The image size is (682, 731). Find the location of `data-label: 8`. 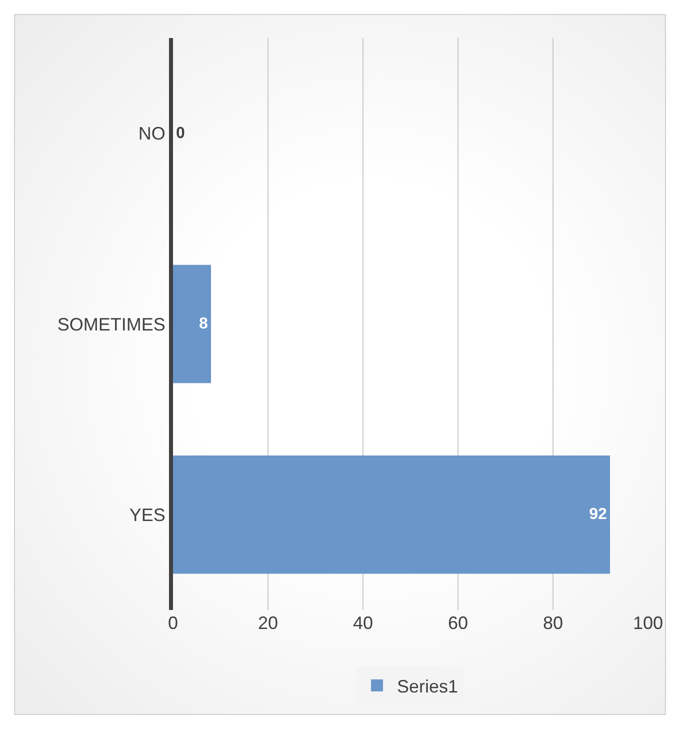

data-label: 8 is located at coordinates (203, 324).